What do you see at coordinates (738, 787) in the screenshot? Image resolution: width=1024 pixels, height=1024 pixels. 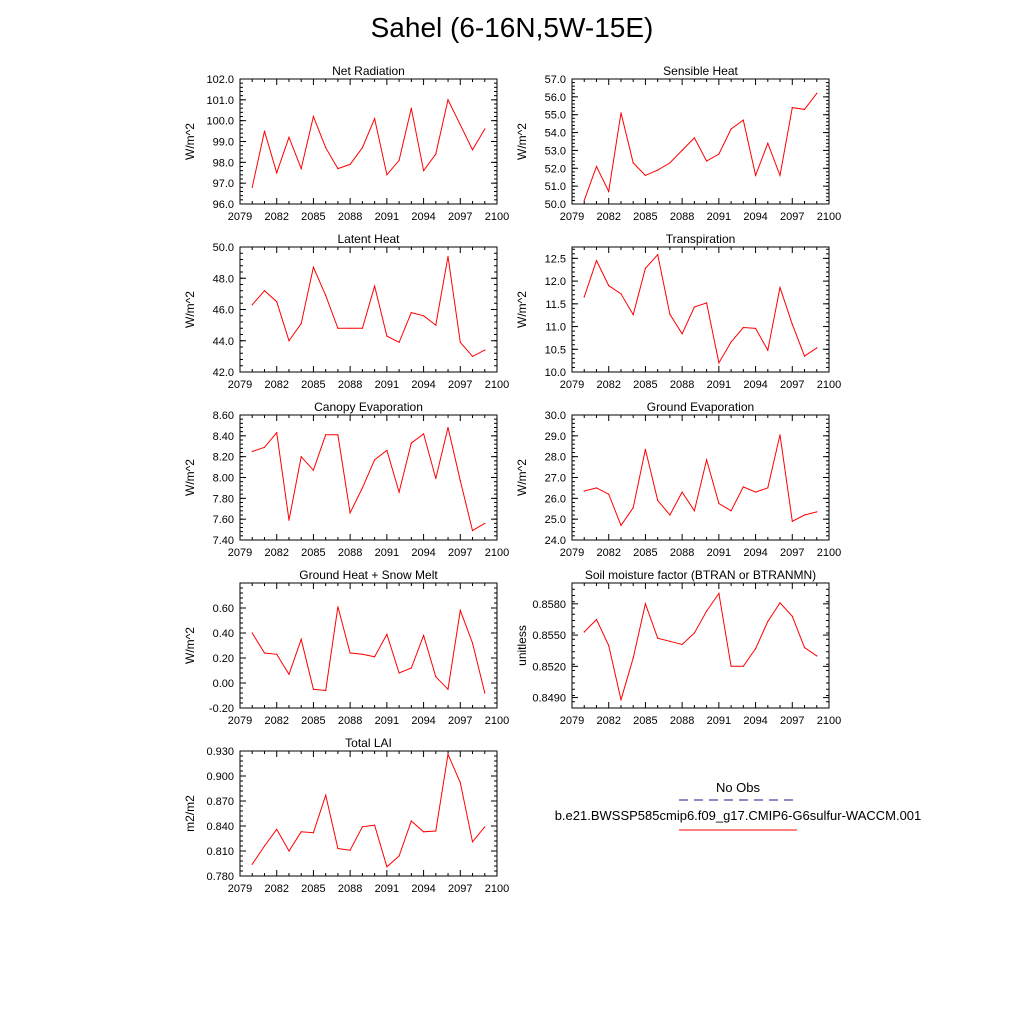 I see `legend-obs-label: No Obs` at bounding box center [738, 787].